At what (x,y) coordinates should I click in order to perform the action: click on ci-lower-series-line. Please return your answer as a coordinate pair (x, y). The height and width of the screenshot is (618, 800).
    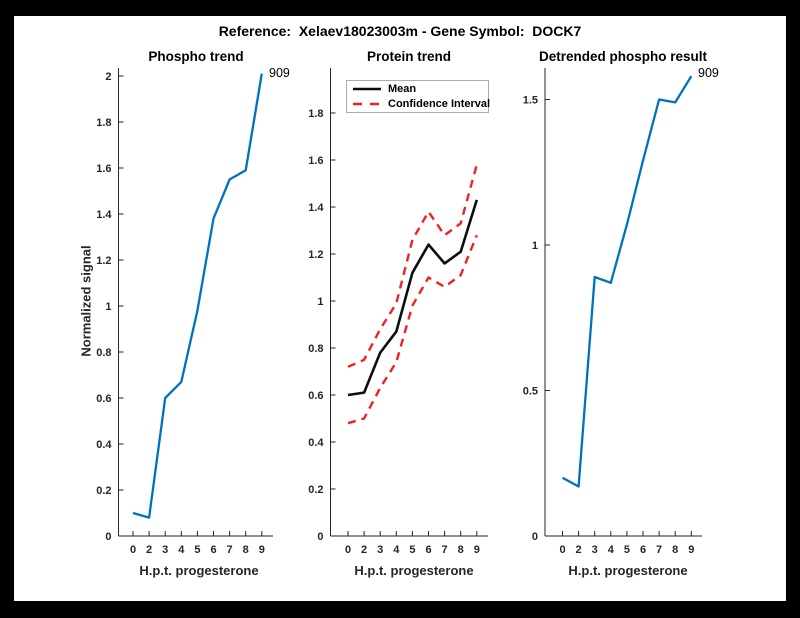
    Looking at the image, I should click on (412, 329).